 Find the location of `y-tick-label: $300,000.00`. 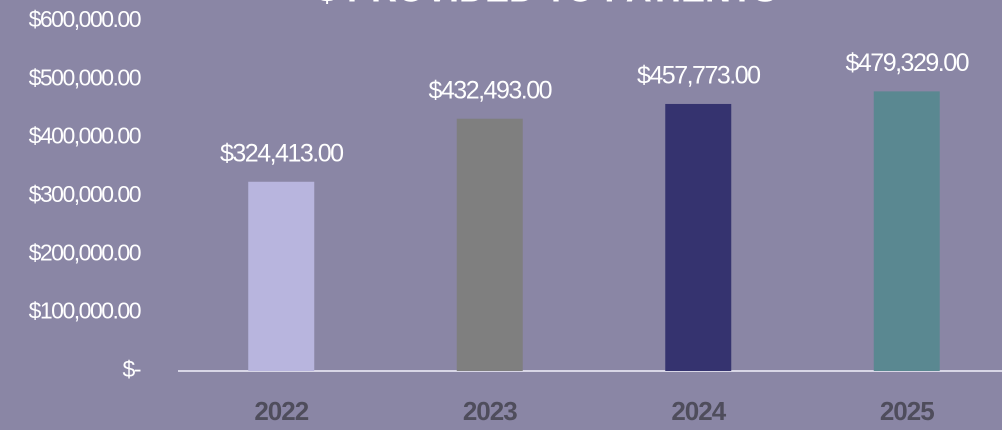

y-tick-label: $300,000.00 is located at coordinates (85, 194).